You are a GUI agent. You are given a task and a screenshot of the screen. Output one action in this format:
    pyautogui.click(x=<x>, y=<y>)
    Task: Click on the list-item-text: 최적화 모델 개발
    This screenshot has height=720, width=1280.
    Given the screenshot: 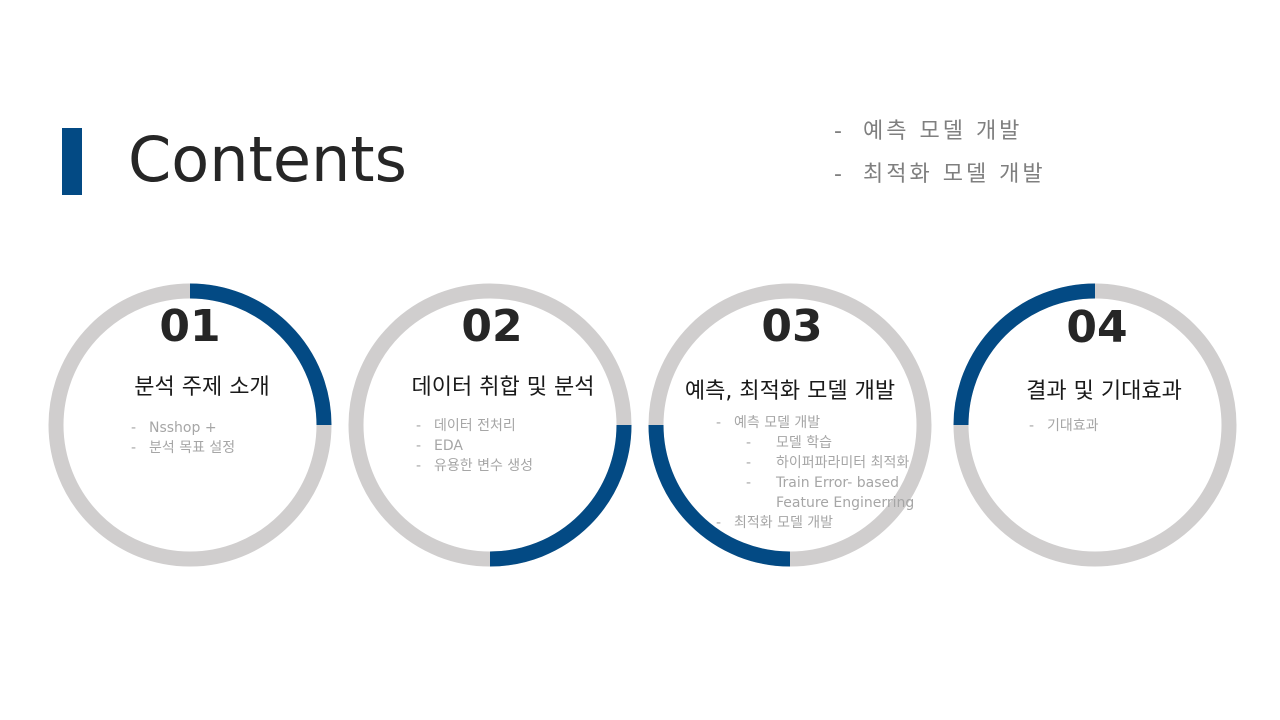 What is the action you would take?
    pyautogui.click(x=784, y=523)
    